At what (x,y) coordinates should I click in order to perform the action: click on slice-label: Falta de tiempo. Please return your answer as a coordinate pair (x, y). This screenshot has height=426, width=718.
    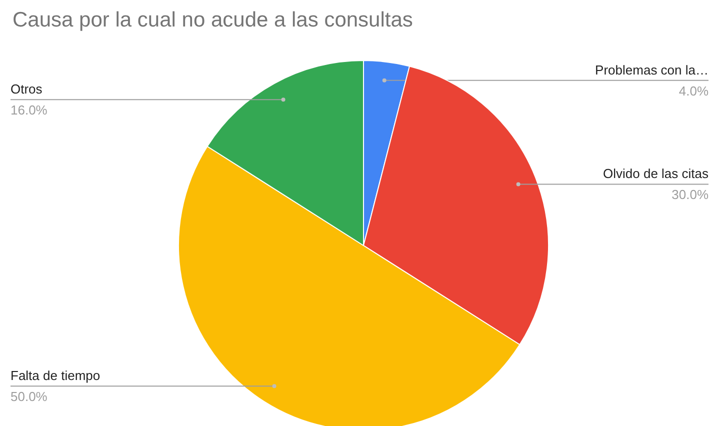
    Looking at the image, I should click on (55, 376).